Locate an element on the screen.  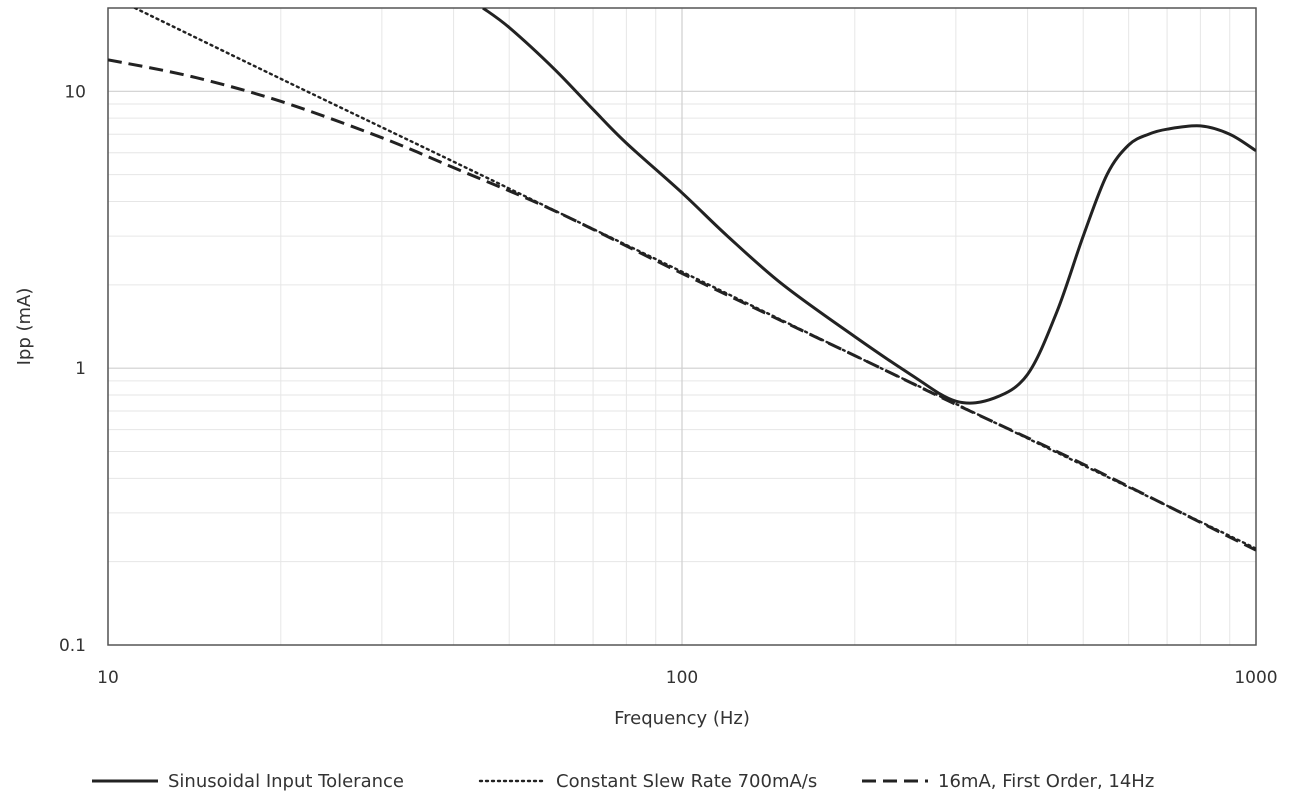
x-axis-title: Frequency (Hz) is located at coordinates (682, 718).